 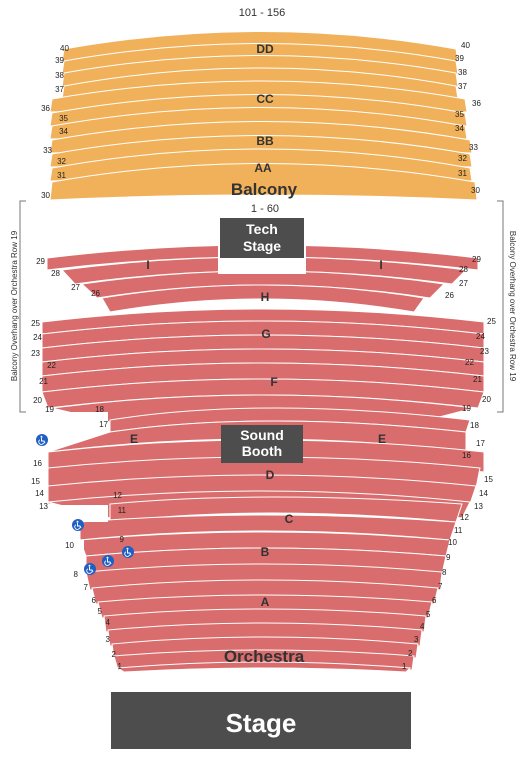 What do you see at coordinates (47, 150) in the screenshot?
I see `row-number-left: 33` at bounding box center [47, 150].